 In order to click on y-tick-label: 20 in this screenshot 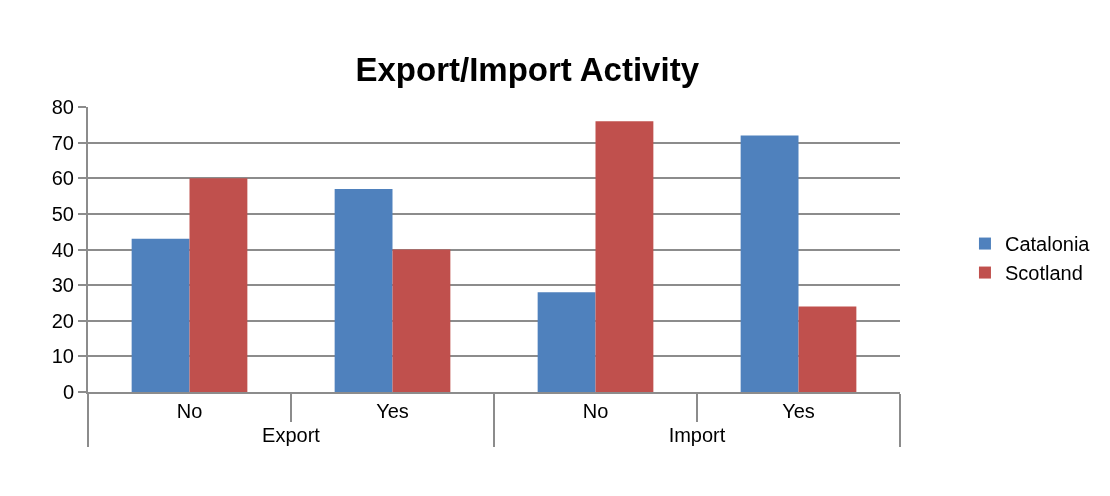, I will do `click(62, 320)`.